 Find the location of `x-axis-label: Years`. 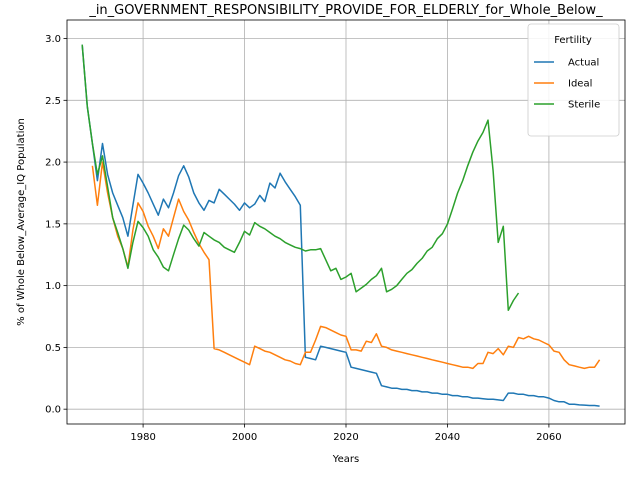

x-axis-label: Years is located at coordinates (345, 459).